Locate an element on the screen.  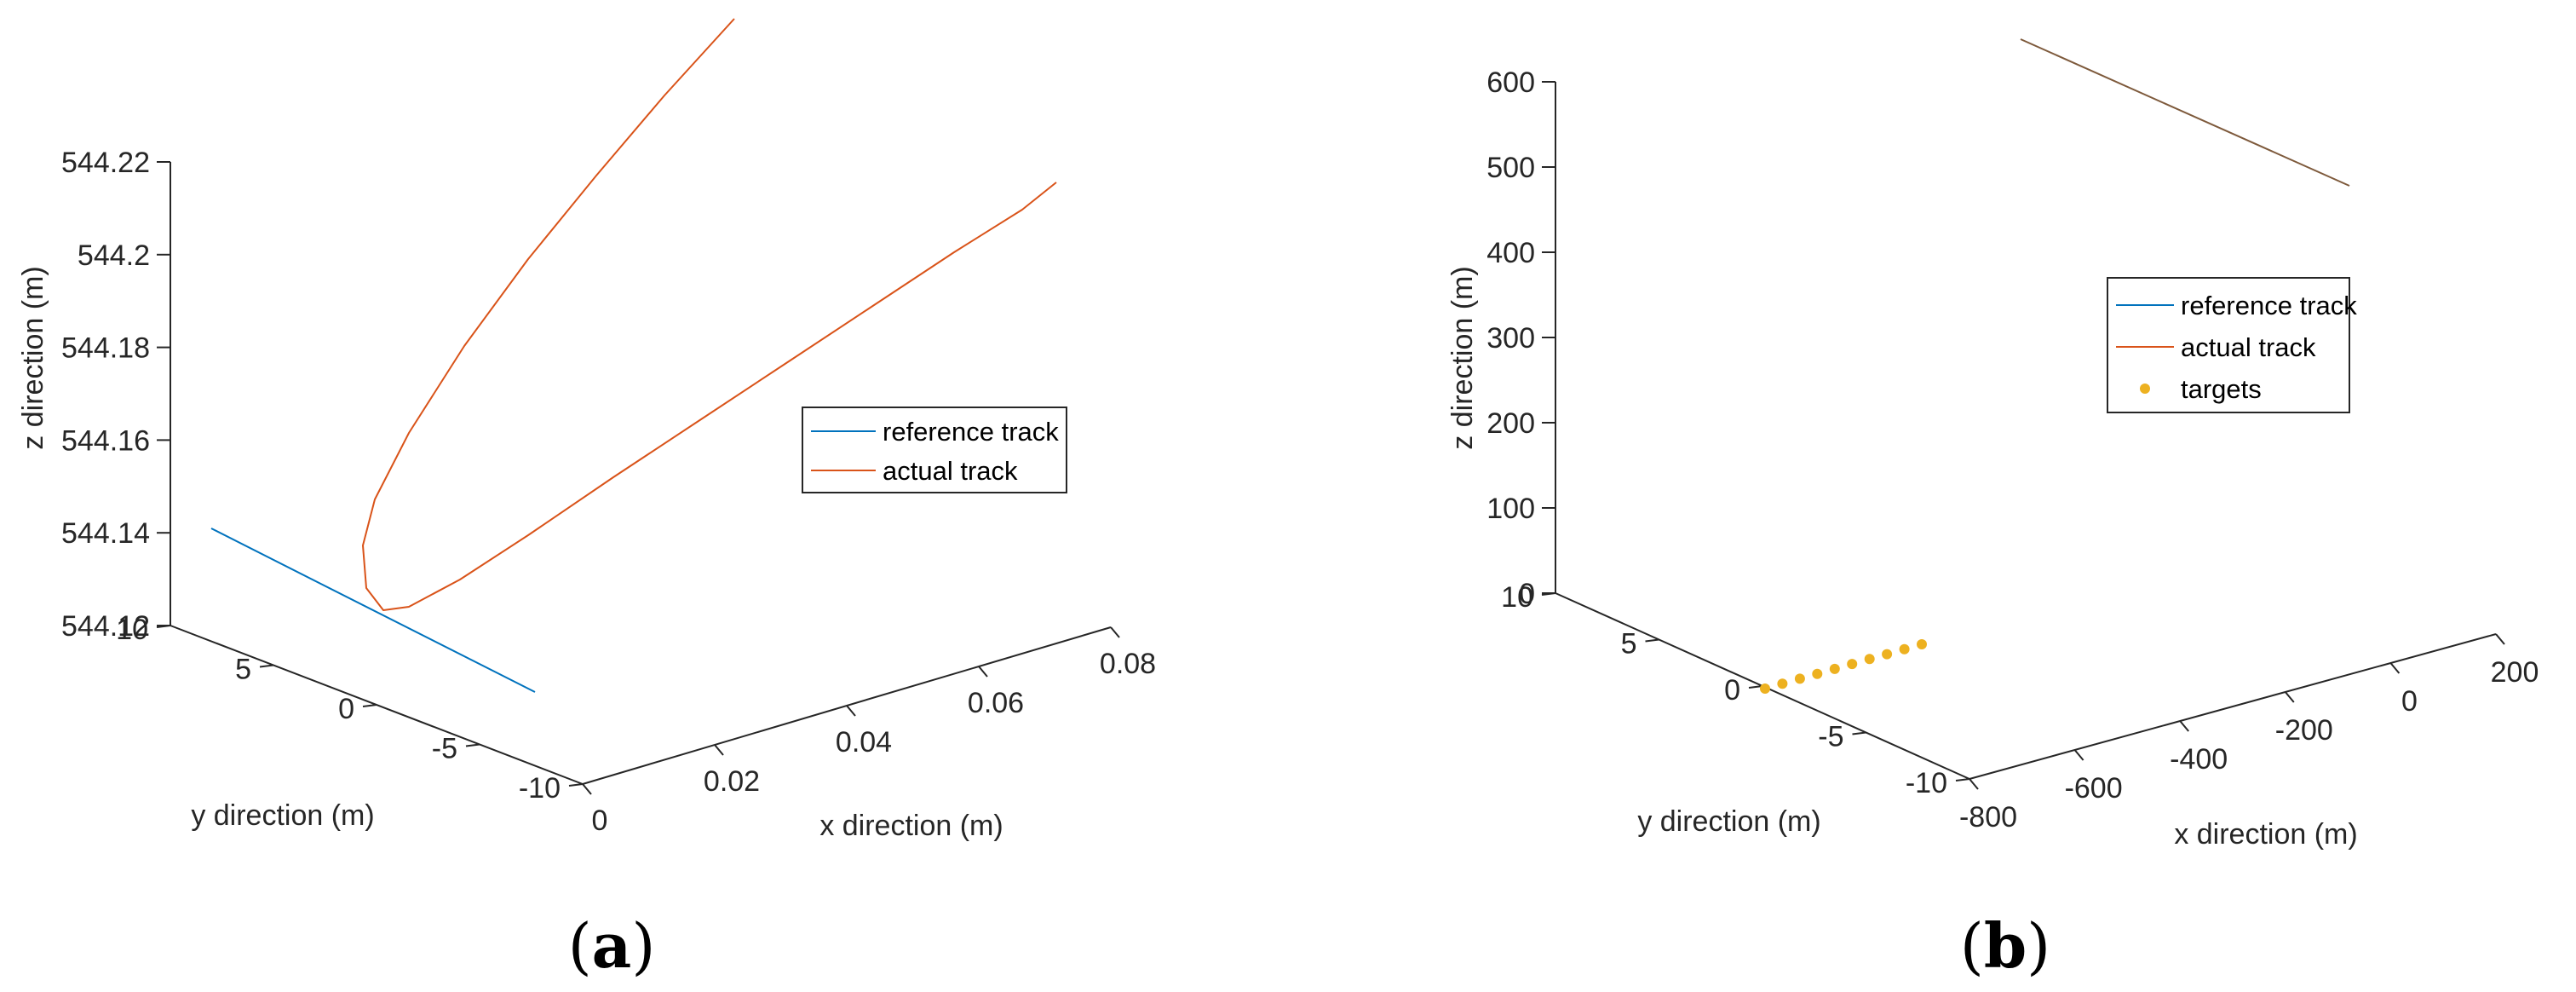
a-x-tick-label: 0.04 is located at coordinates (864, 742).